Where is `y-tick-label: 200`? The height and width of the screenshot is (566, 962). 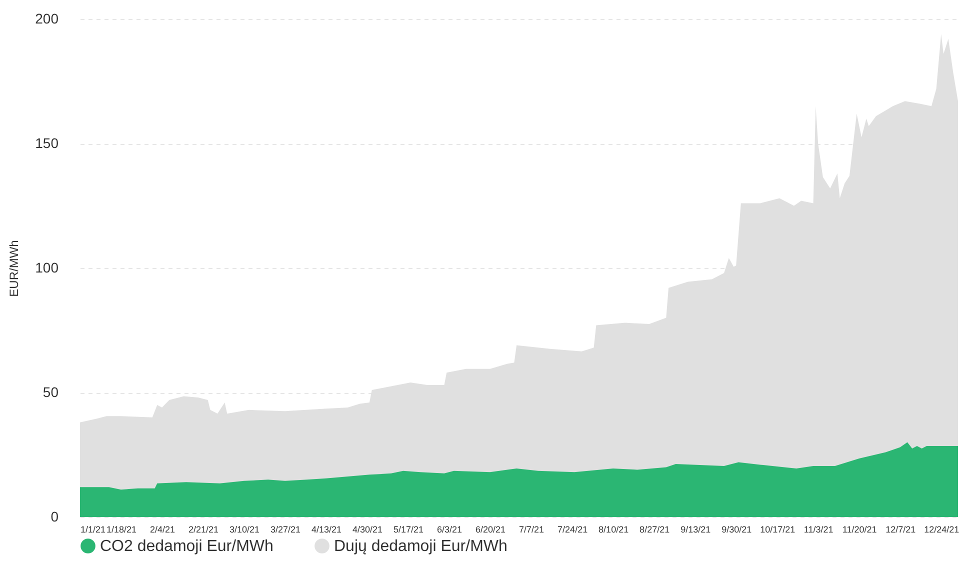 y-tick-label: 200 is located at coordinates (47, 18).